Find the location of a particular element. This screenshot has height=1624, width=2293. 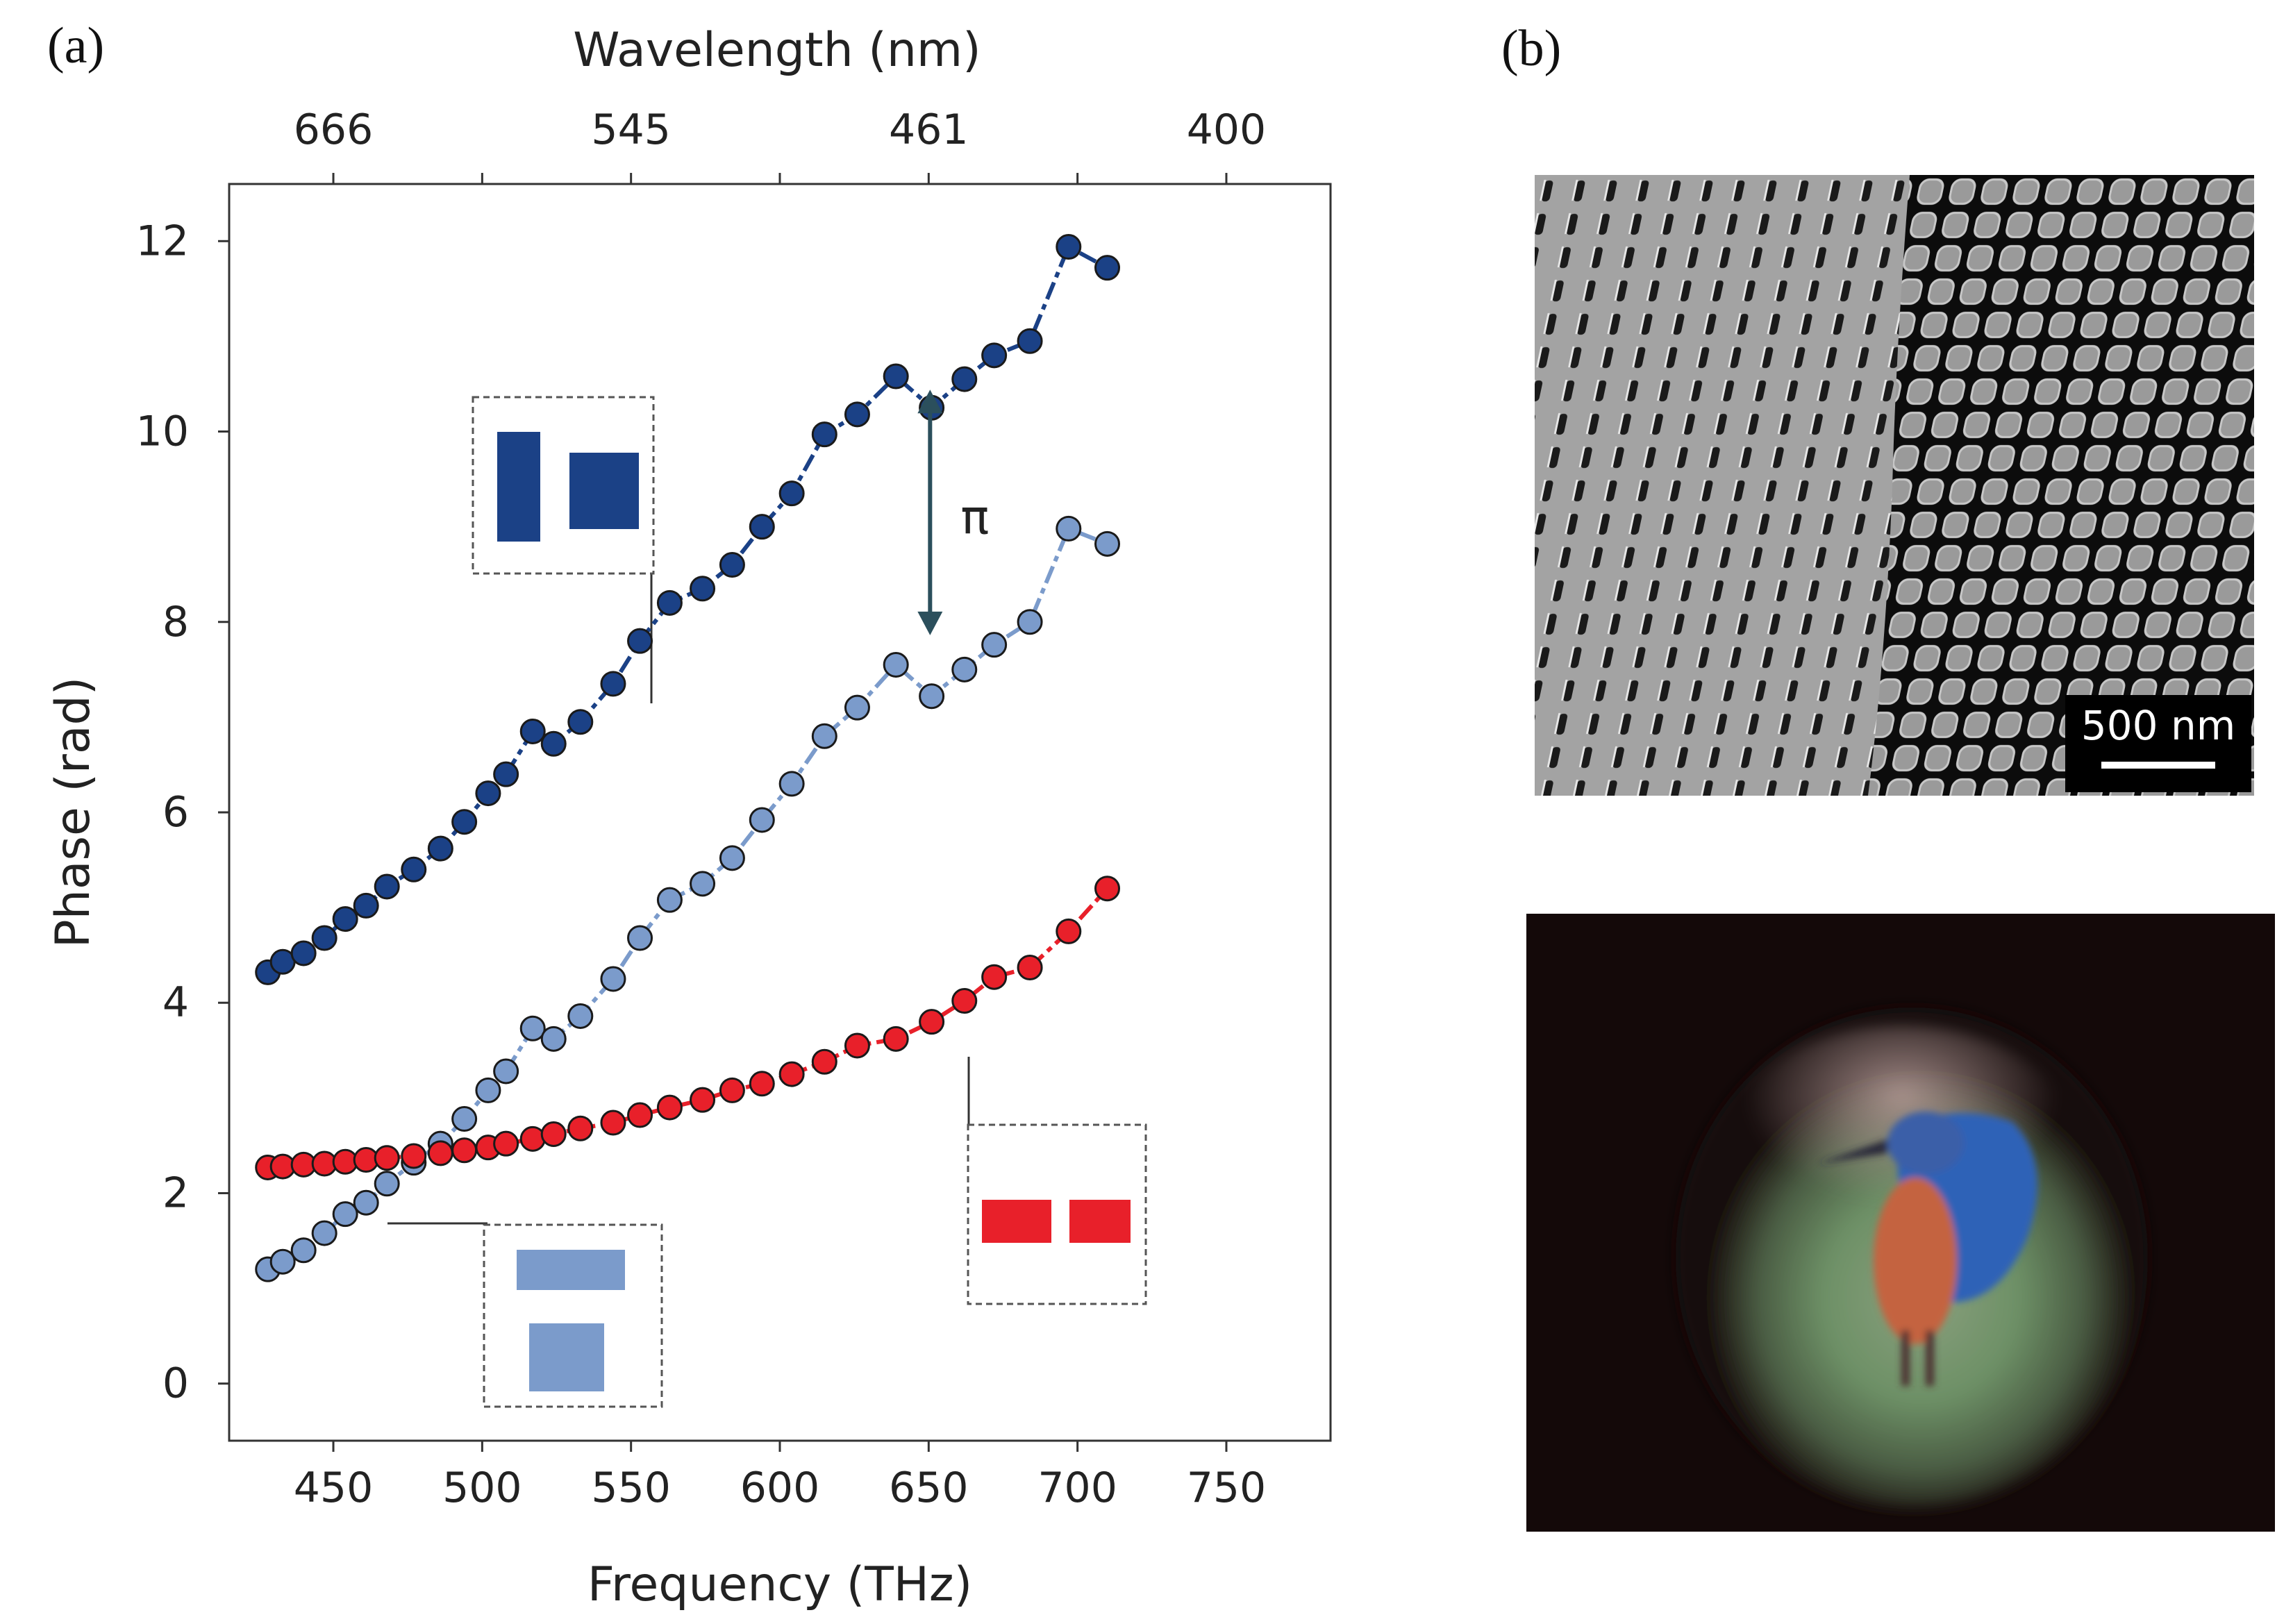

x-tick-label: 650 is located at coordinates (929, 1488).